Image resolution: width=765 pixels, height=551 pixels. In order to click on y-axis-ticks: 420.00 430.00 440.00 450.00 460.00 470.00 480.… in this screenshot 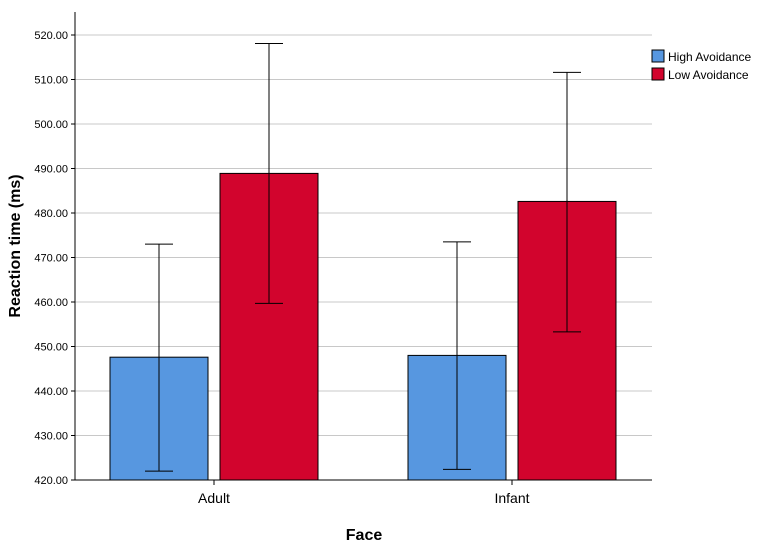, I will do `click(54, 258)`.